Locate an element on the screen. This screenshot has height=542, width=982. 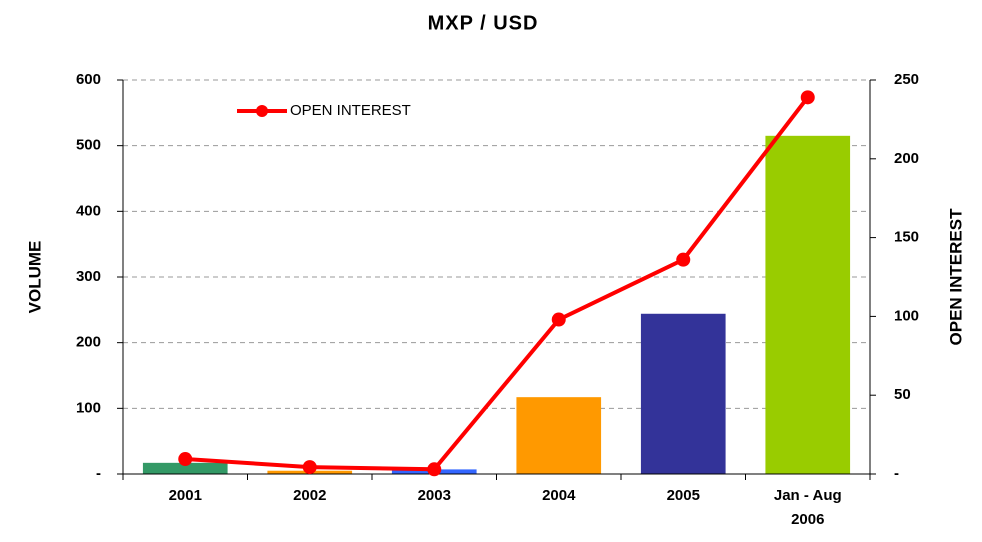
y-tick-label: 400 is located at coordinates (88, 210).